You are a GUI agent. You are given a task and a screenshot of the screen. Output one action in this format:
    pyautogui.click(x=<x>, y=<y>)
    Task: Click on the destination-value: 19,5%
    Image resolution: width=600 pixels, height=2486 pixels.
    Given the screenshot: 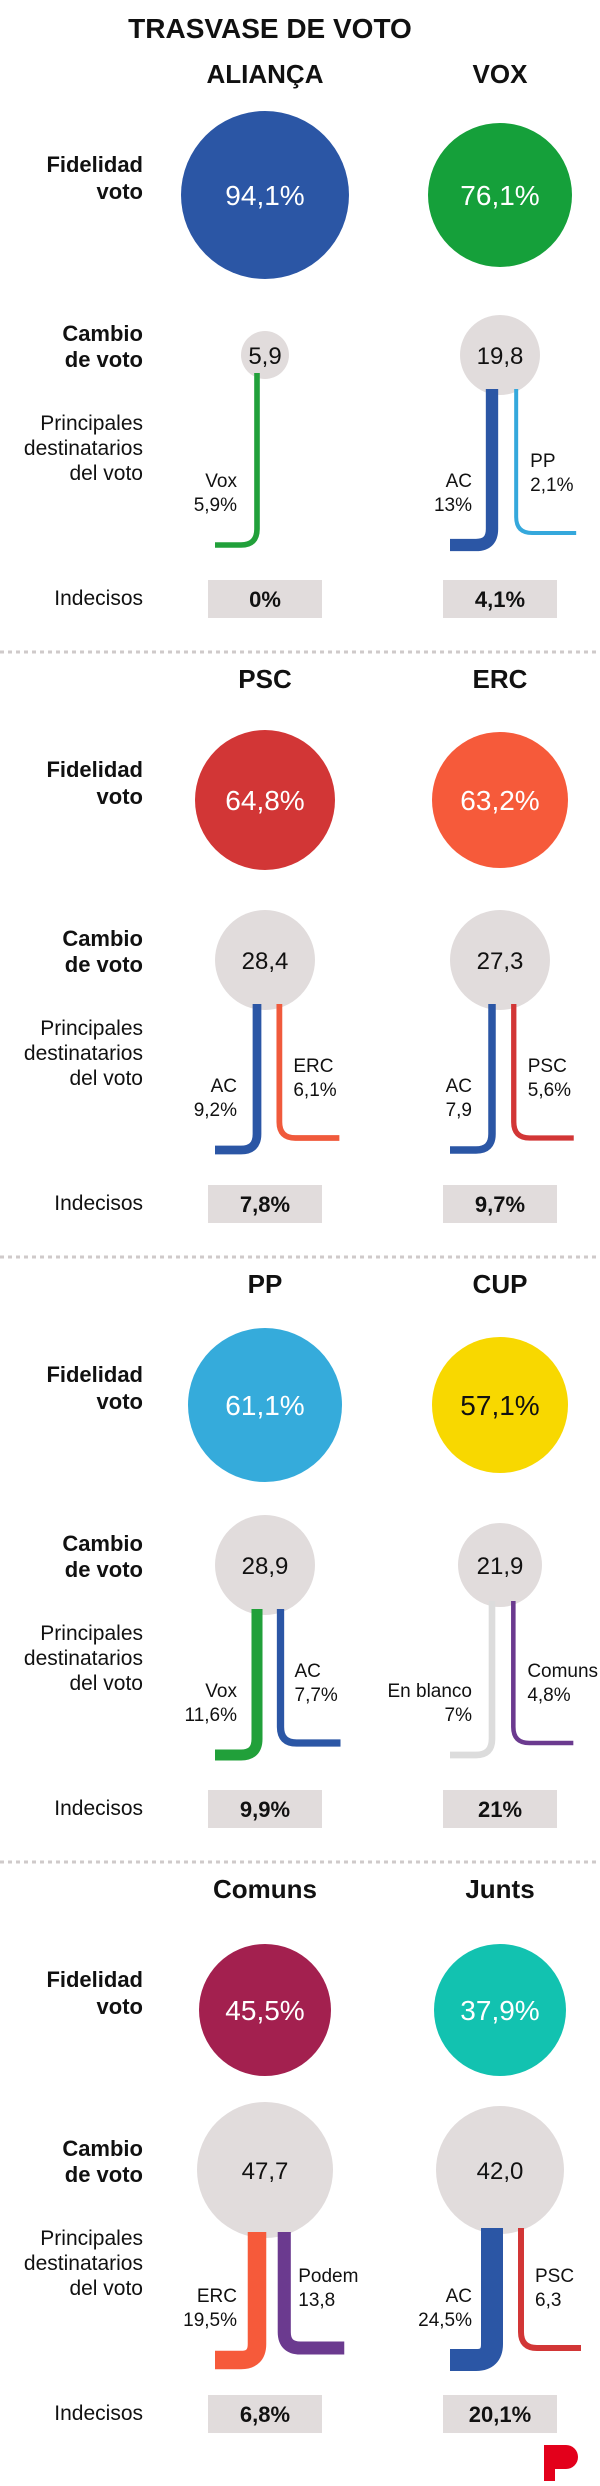 What is the action you would take?
    pyautogui.click(x=210, y=2320)
    